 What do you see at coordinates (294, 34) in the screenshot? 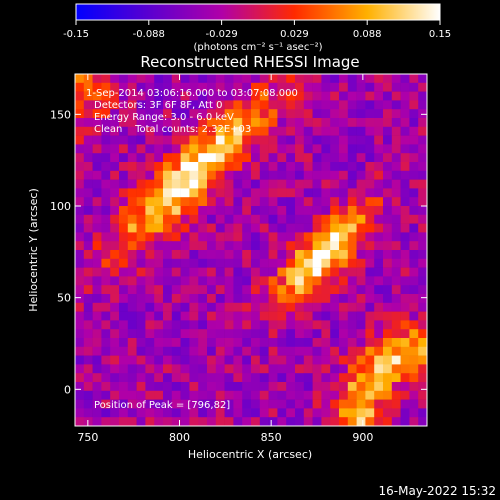
I see `colorbar-tick-label: 0.029` at bounding box center [294, 34].